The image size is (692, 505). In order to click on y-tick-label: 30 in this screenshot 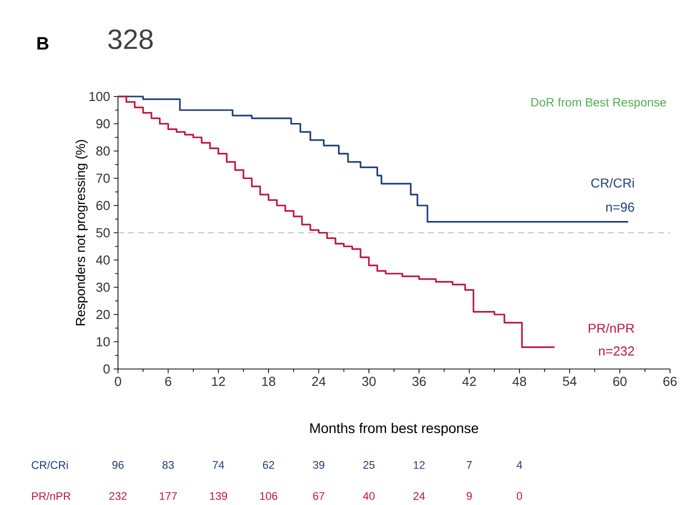, I will do `click(103, 287)`.